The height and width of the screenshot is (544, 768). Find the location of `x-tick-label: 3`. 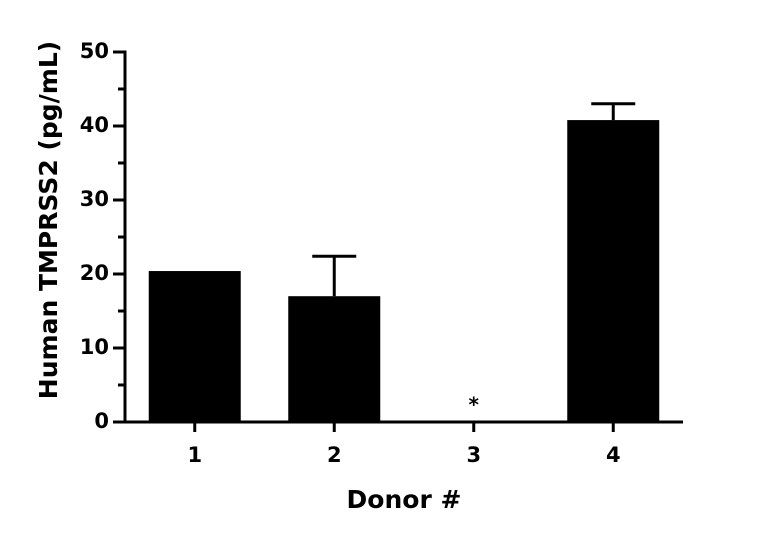

x-tick-label: 3 is located at coordinates (473, 455).